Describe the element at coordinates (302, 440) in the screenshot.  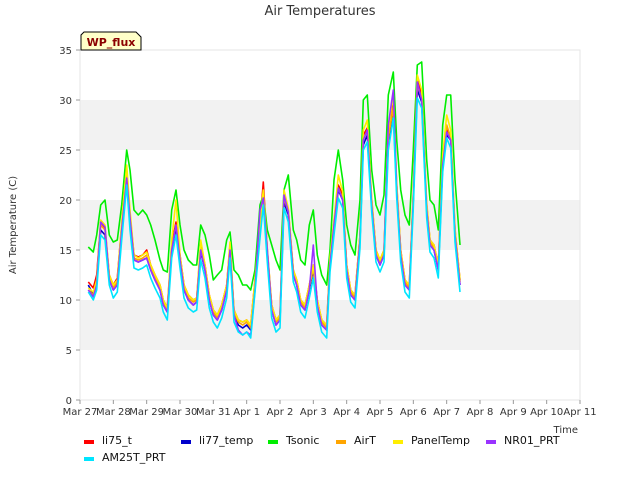
I see `legend-label-tsonic: Tsonic` at that location.